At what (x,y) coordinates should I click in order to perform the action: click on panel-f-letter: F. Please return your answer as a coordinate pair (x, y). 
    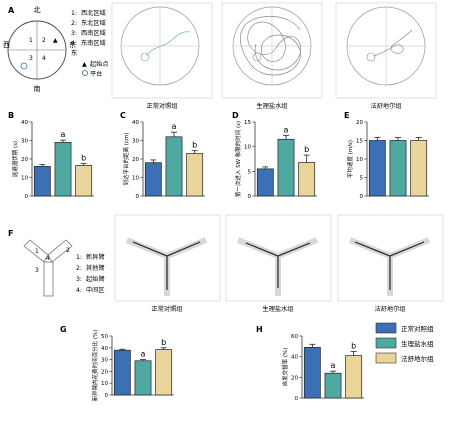
    Looking at the image, I should click on (10, 233).